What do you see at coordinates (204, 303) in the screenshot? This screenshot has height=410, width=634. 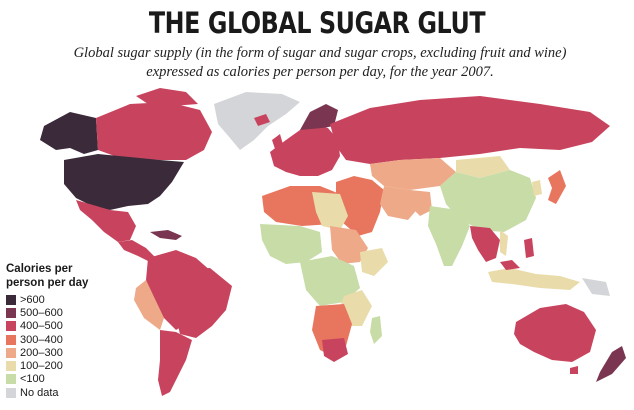 I see `region-brazil` at bounding box center [204, 303].